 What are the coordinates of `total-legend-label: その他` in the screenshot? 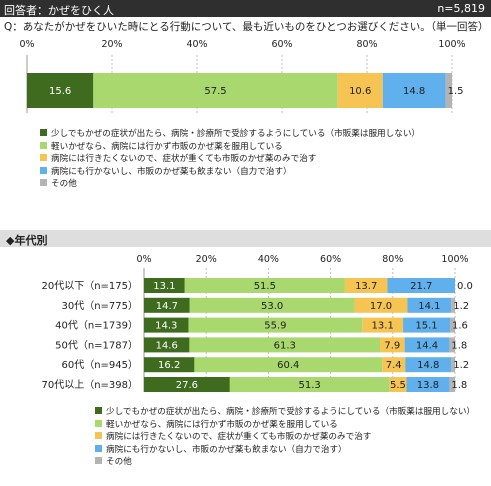 It's located at (64, 184).